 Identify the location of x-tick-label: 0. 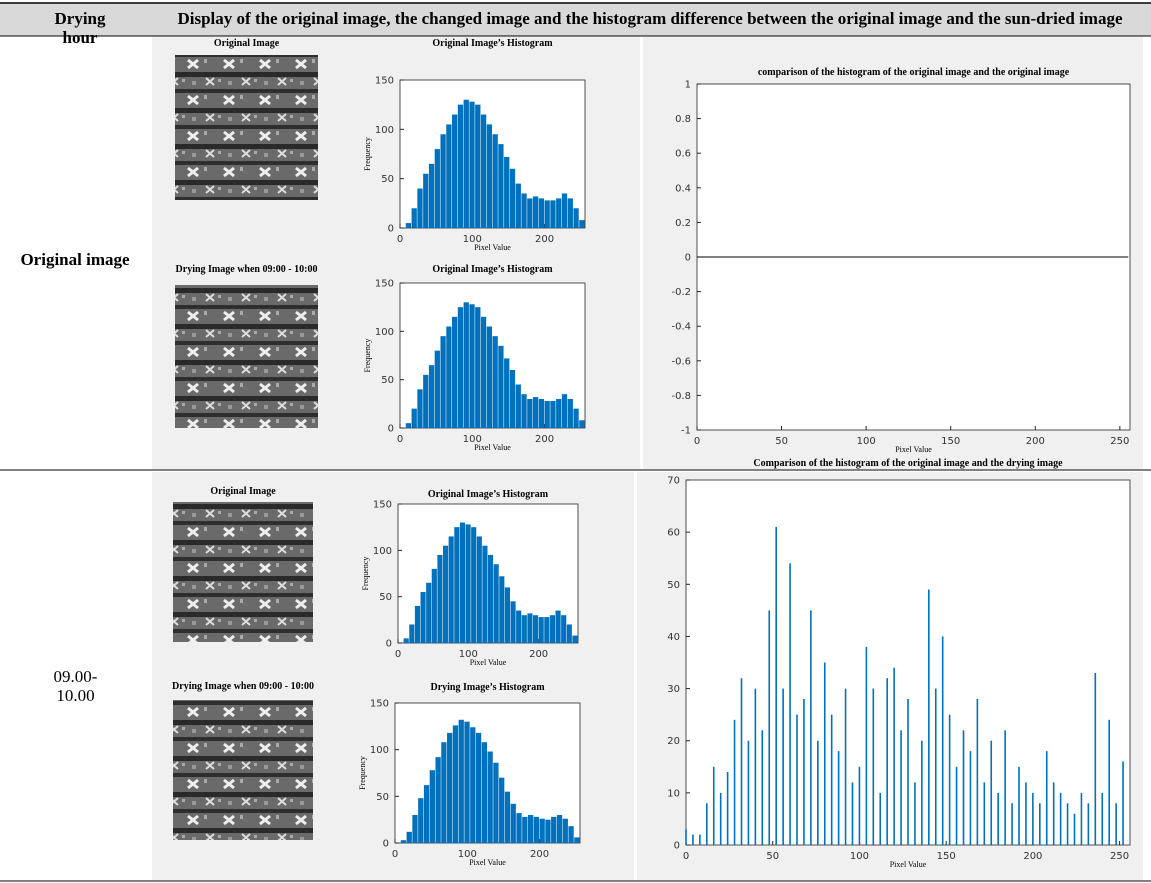
(697, 441).